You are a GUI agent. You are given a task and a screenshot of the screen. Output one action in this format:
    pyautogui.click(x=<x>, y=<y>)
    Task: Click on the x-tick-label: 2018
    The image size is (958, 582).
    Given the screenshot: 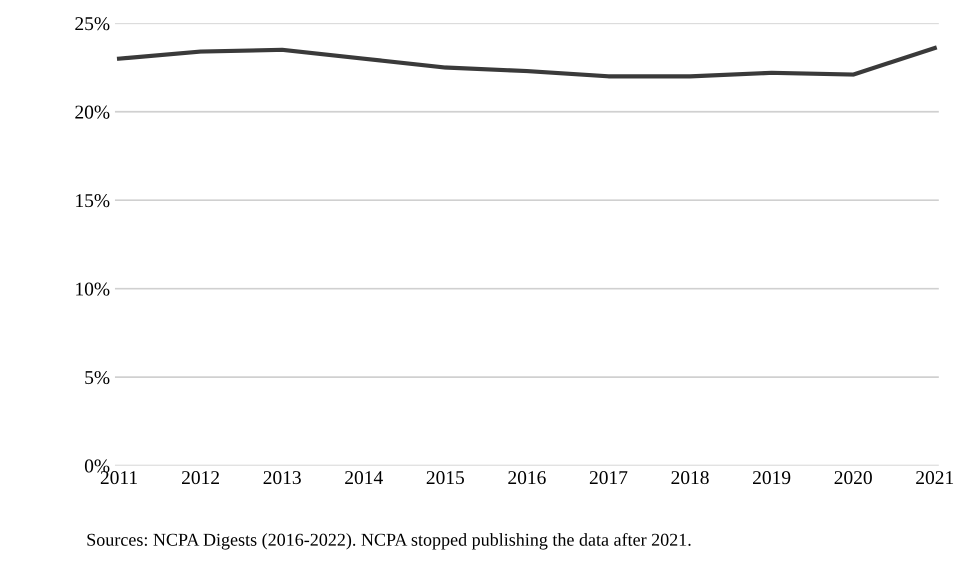 What is the action you would take?
    pyautogui.click(x=690, y=477)
    